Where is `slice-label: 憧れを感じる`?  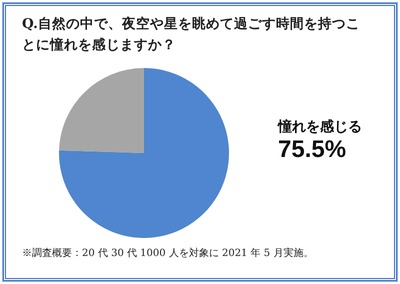
slice-label: 憧れを感じる is located at coordinates (320, 127).